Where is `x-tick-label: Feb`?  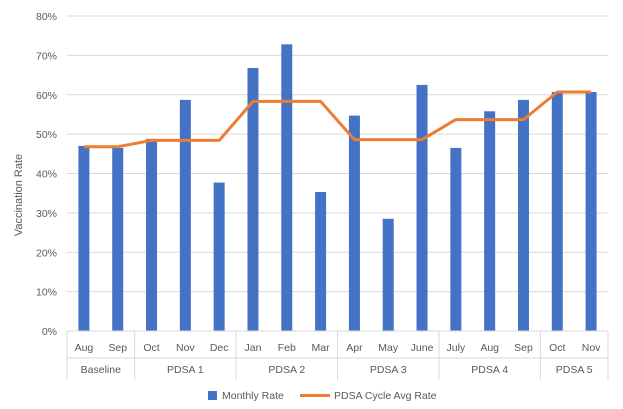
x-tick-label: Feb is located at coordinates (287, 348).